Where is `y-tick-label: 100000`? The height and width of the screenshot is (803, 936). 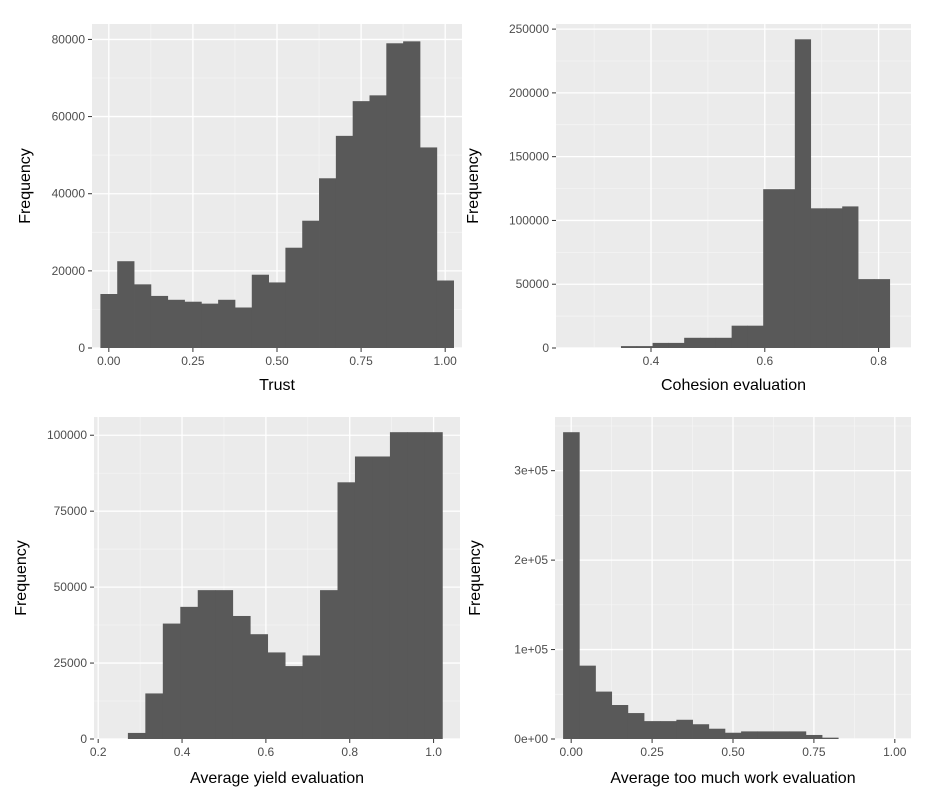 y-tick-label: 100000 is located at coordinates (529, 220).